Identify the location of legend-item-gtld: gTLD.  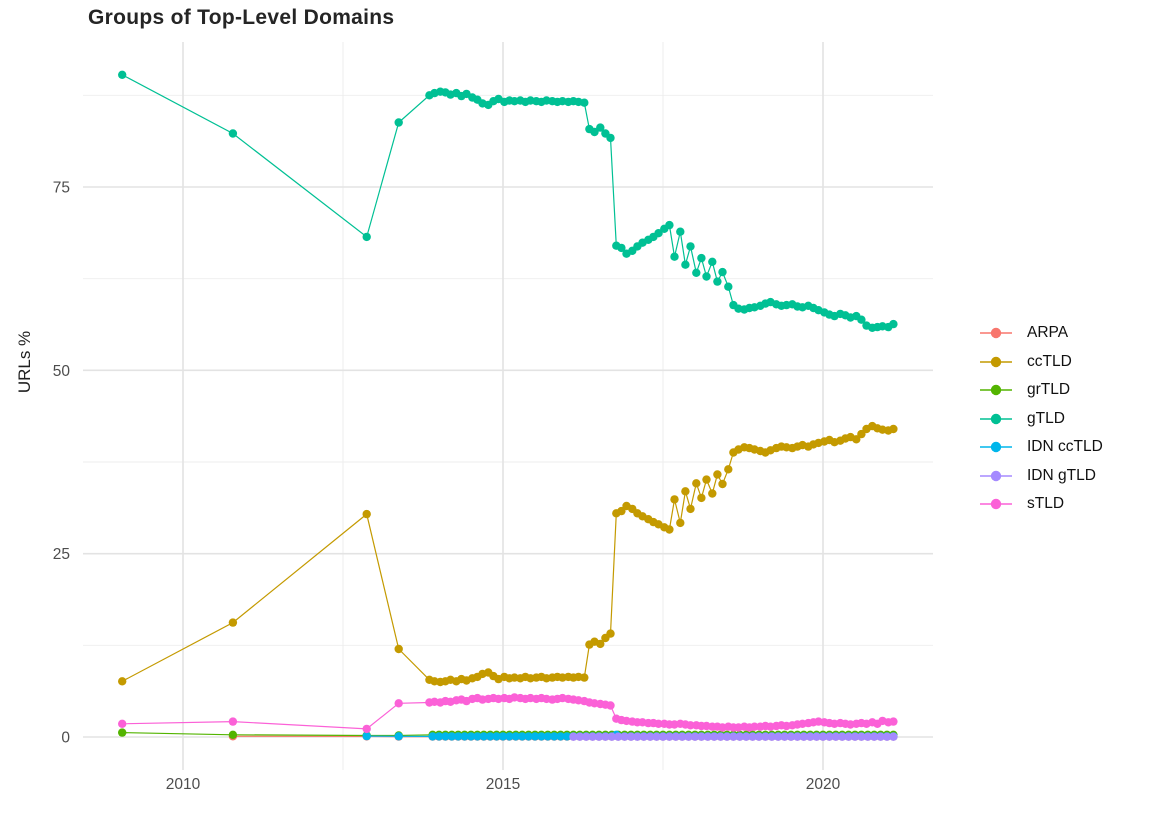
(1040, 419).